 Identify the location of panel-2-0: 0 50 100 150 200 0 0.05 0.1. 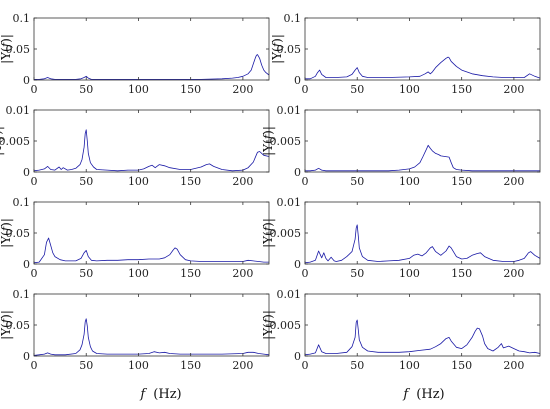
(138, 238).